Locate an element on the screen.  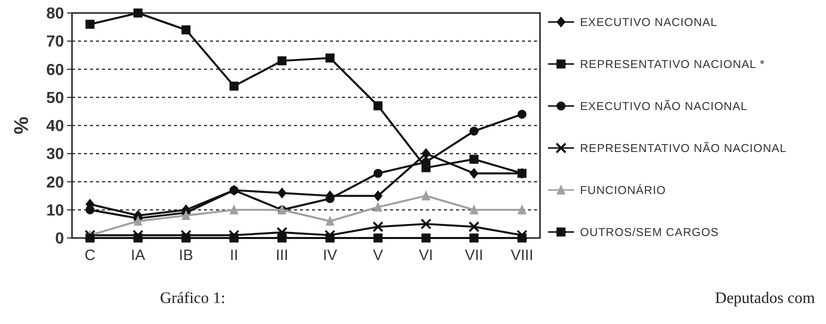
x-tick-label: V is located at coordinates (378, 255).